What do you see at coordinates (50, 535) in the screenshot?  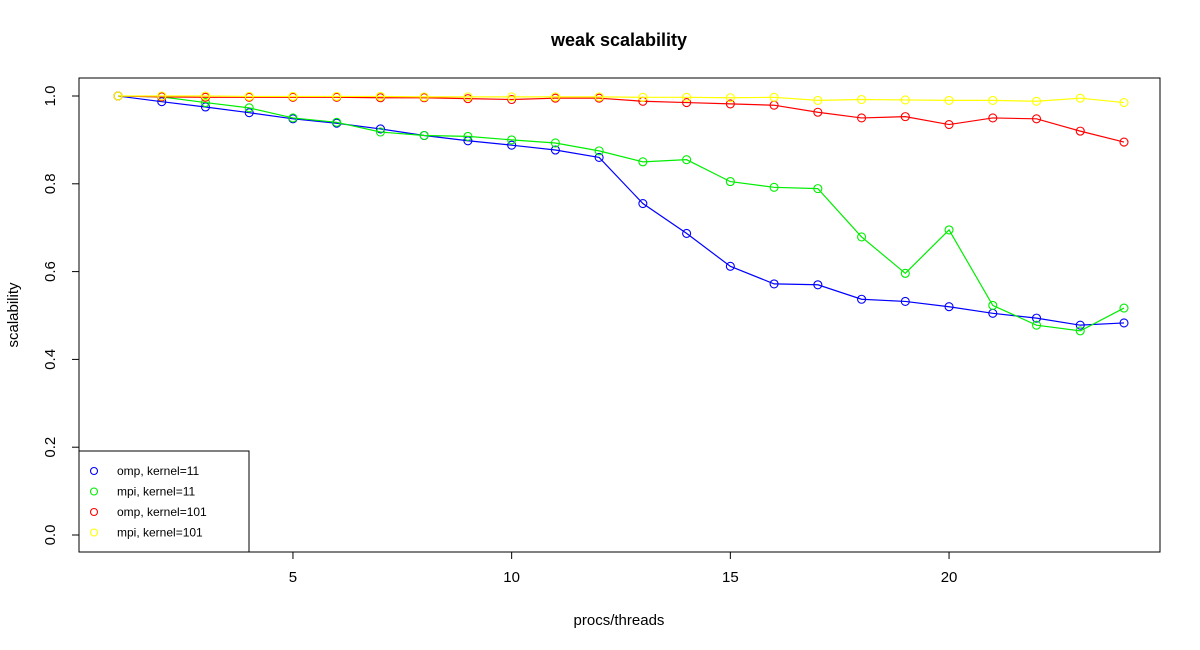 I see `y-tick-label: 0.0` at bounding box center [50, 535].